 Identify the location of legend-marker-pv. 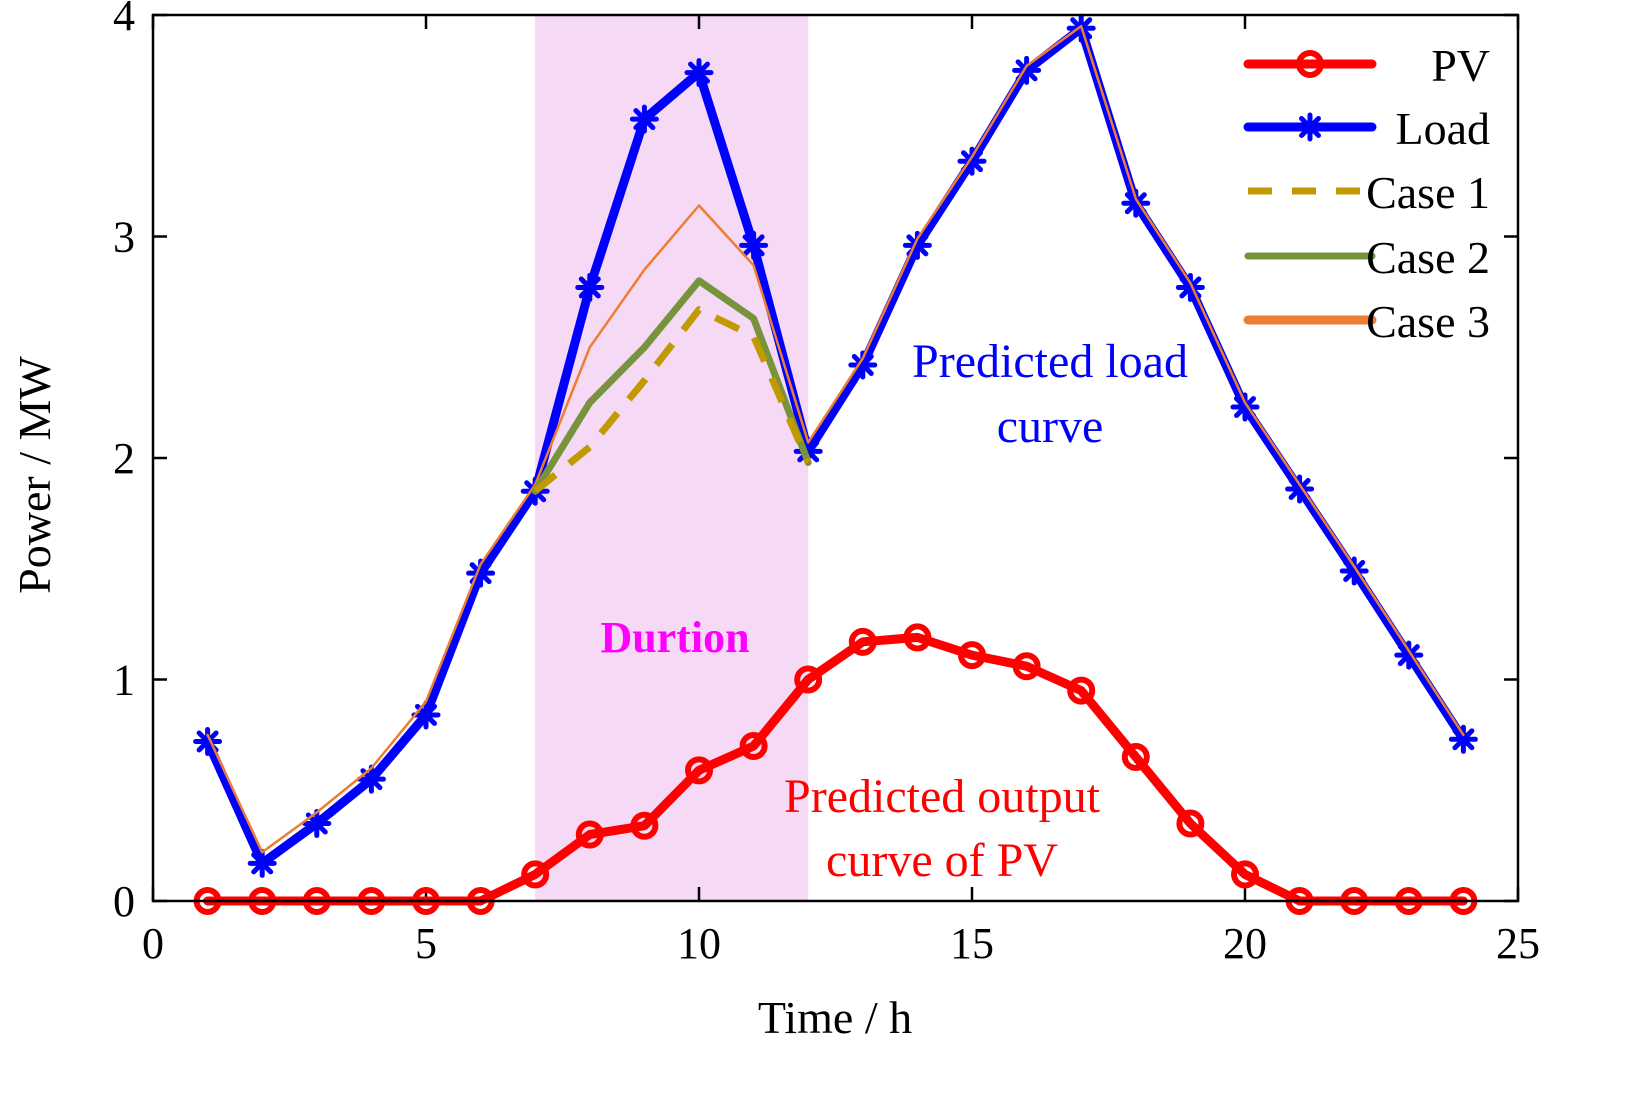
(1310, 64).